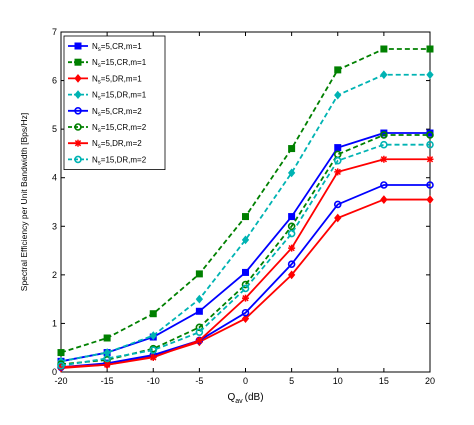 The width and height of the screenshot is (474, 425). I want to click on legend-label: Ns=5,CR,m=1, so click(117, 47).